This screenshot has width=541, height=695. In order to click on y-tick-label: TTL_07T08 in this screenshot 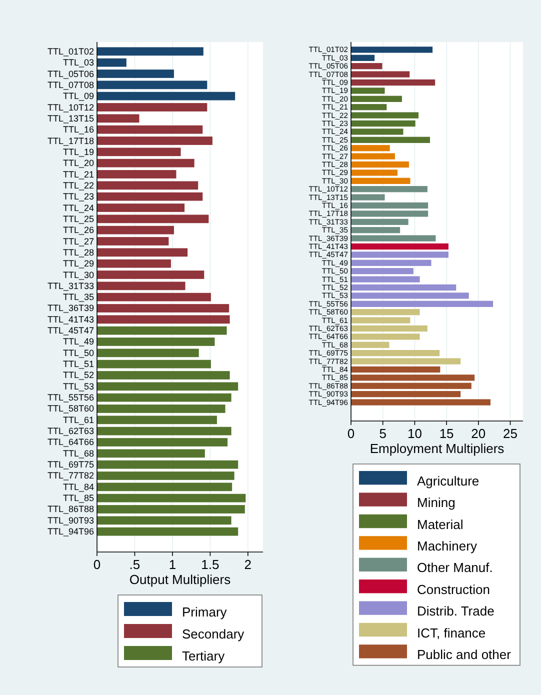, I will do `click(70, 85)`.